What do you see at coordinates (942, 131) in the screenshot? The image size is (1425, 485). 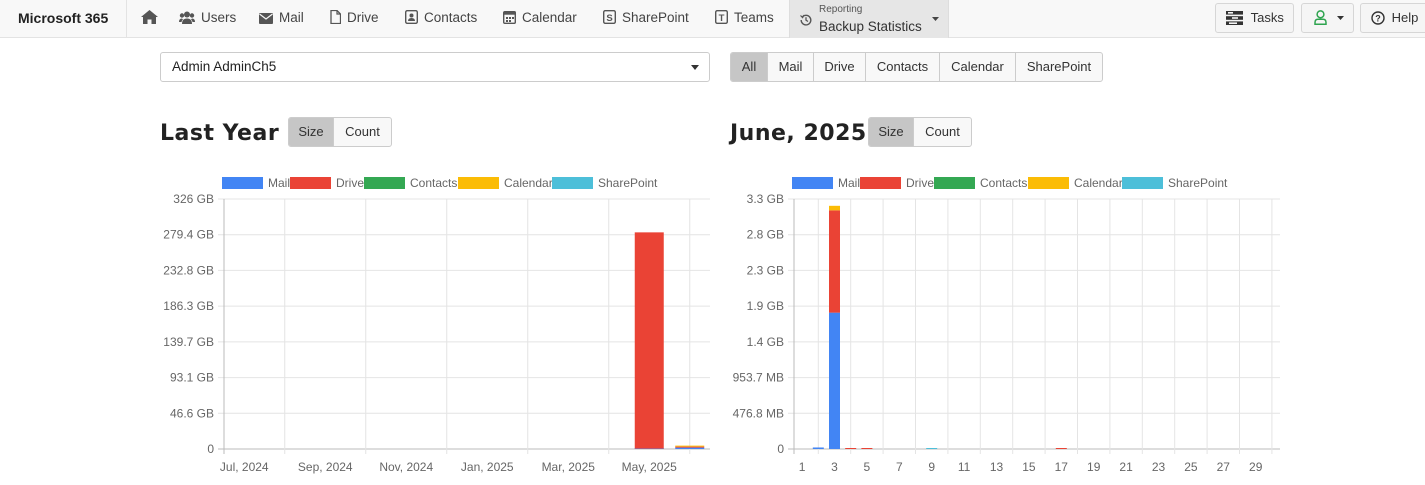 I see `month-count-button: Count` at bounding box center [942, 131].